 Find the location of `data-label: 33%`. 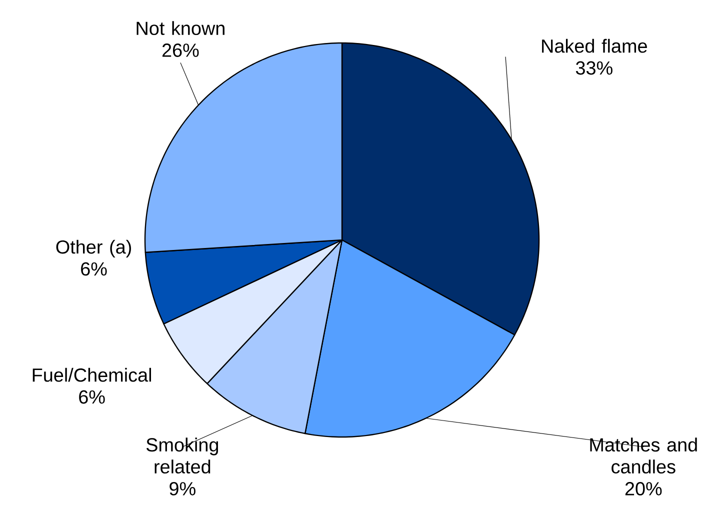

data-label: 33% is located at coordinates (594, 68).